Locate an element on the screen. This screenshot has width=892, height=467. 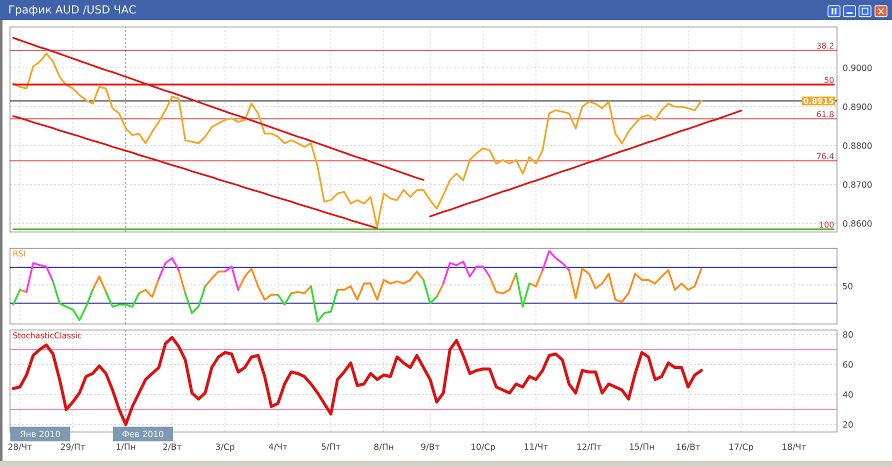
x-tick-label: 3/Ср is located at coordinates (225, 448).